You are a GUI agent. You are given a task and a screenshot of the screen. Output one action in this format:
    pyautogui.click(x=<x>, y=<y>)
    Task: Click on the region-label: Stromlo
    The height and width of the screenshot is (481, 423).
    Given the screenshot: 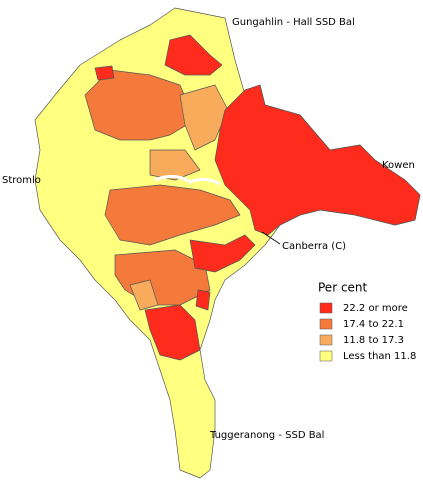 What is the action you would take?
    pyautogui.click(x=21, y=180)
    